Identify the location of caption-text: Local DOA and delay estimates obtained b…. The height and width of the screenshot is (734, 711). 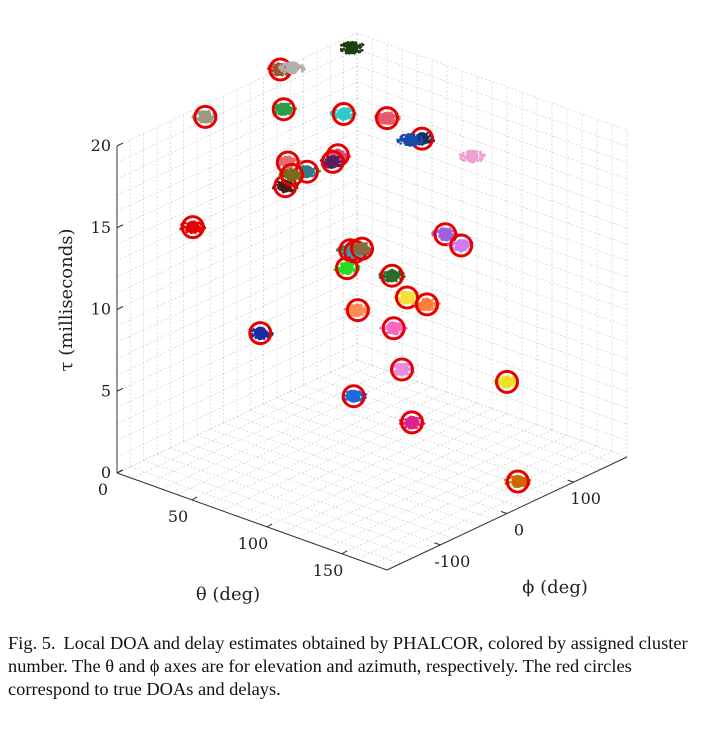
(348, 666).